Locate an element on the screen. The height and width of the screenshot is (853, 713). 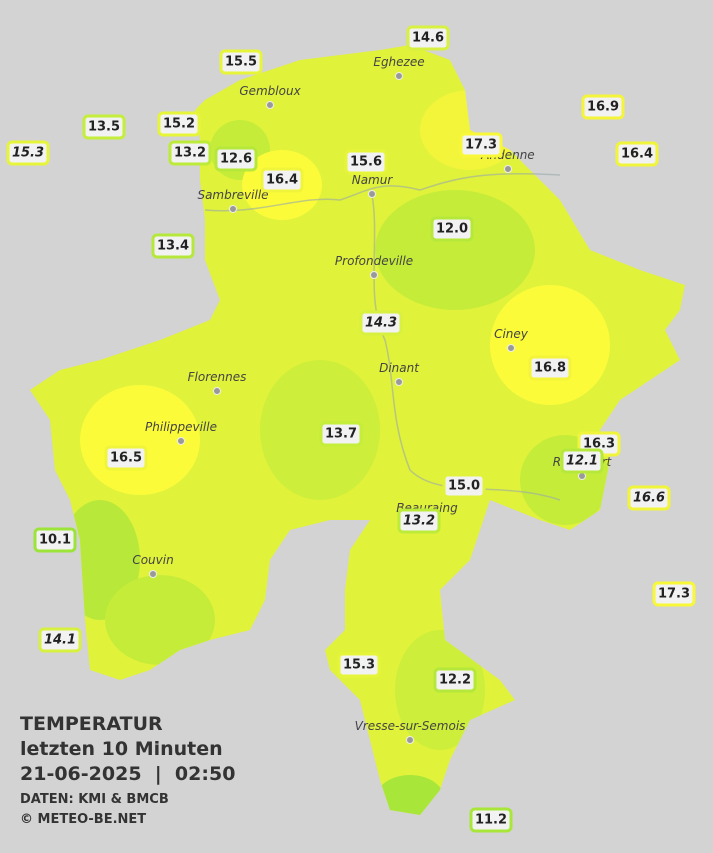
station: 16.8 is located at coordinates (550, 368).